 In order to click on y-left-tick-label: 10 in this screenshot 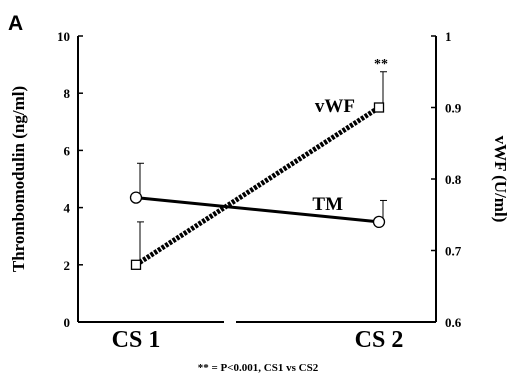, I will do `click(63, 36)`.